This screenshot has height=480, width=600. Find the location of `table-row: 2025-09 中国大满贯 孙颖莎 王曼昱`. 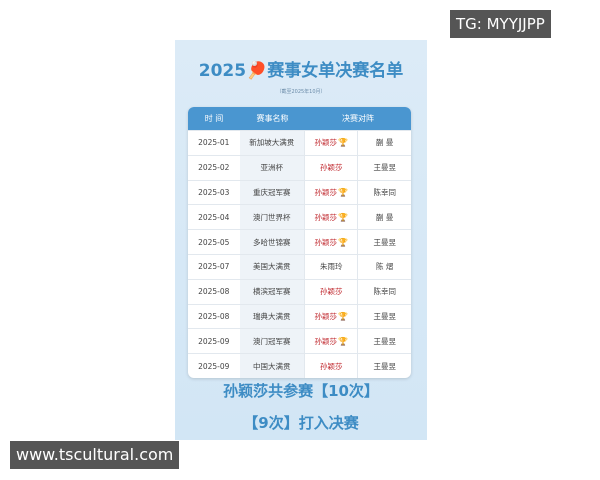

table-row: 2025-09 中国大满贯 孙颖莎 王曼昱 is located at coordinates (299, 365).